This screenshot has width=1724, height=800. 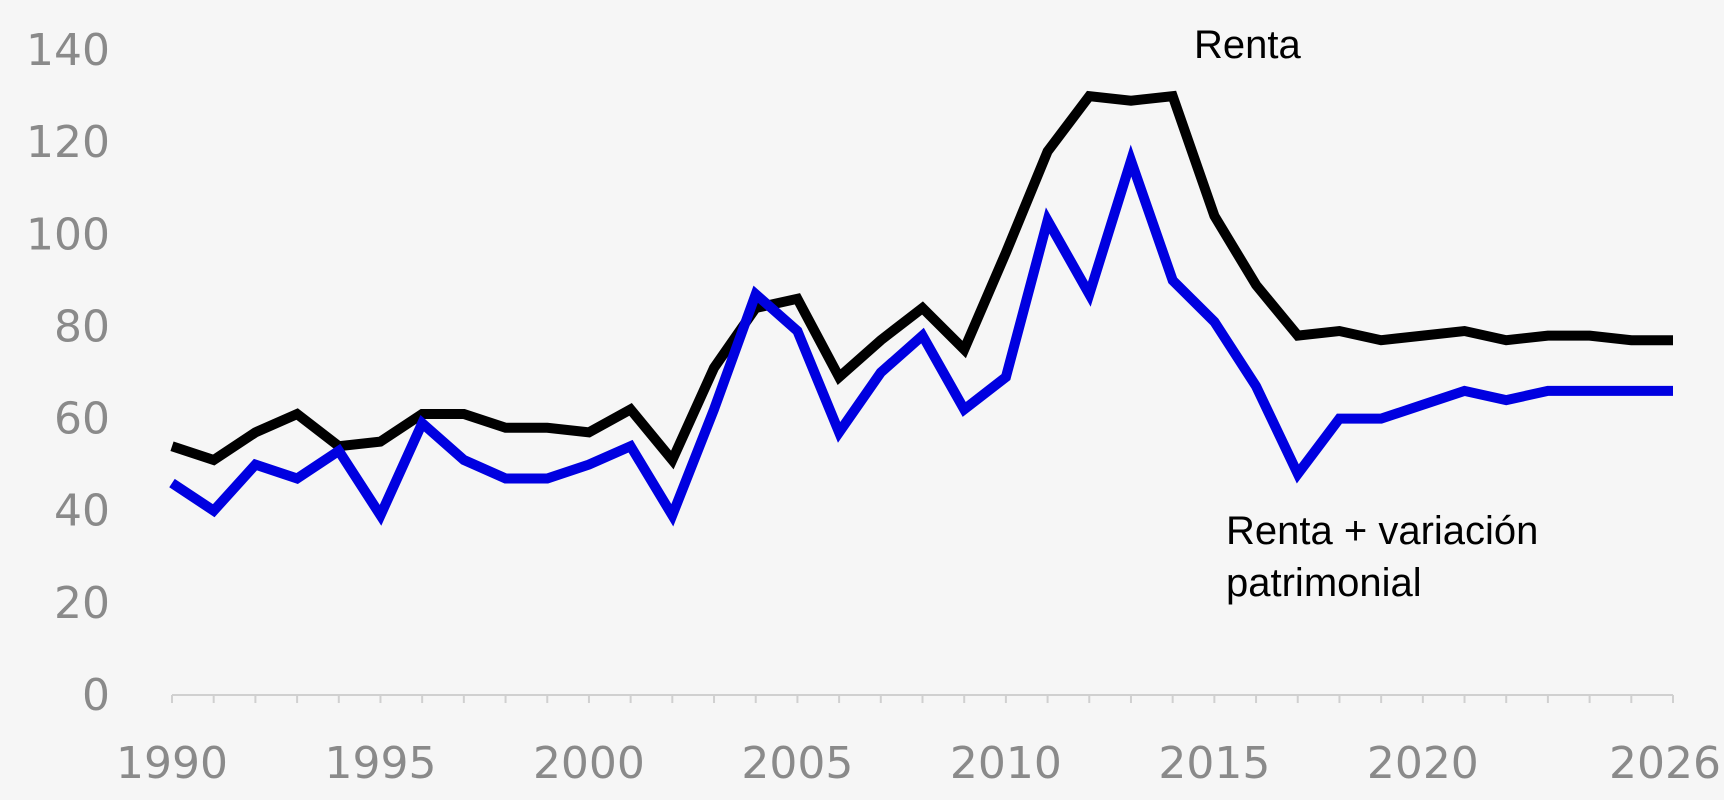 I want to click on y-axis-ticks: 0 20 40 60 80 100 120 140, so click(x=68, y=373).